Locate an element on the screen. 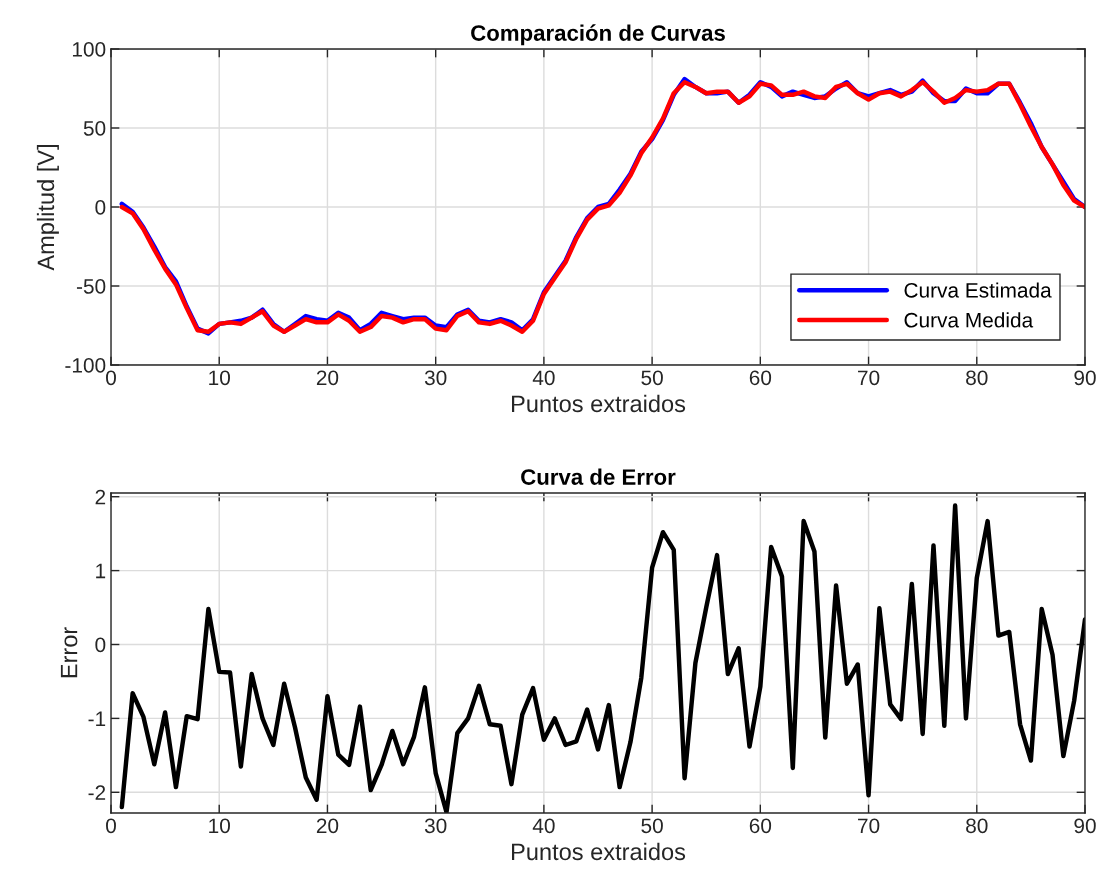 Image resolution: width=1101 pixels, height=893 pixels. chart-title: Curva de Error is located at coordinates (598, 476).